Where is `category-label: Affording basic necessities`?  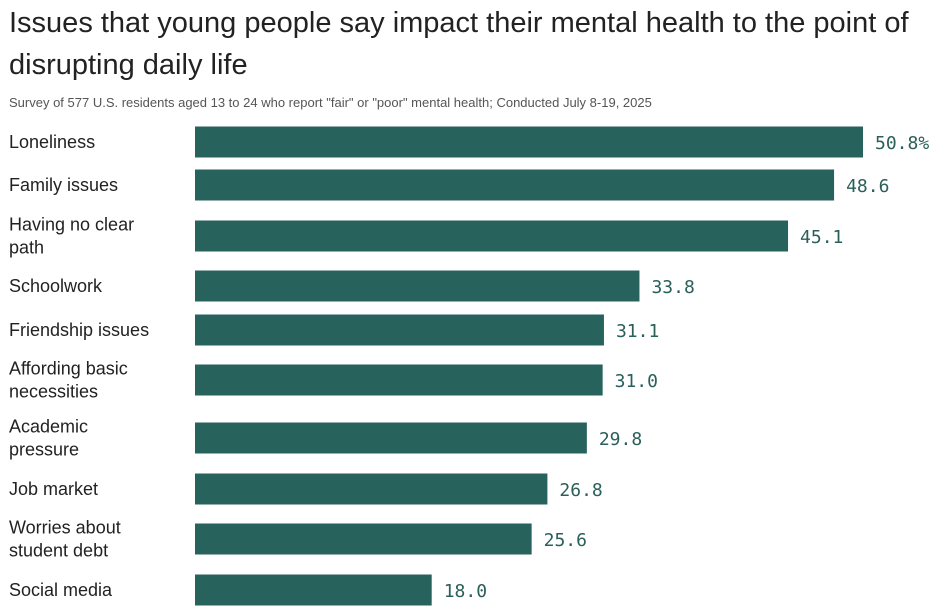 category-label: Affording basic necessities is located at coordinates (68, 380).